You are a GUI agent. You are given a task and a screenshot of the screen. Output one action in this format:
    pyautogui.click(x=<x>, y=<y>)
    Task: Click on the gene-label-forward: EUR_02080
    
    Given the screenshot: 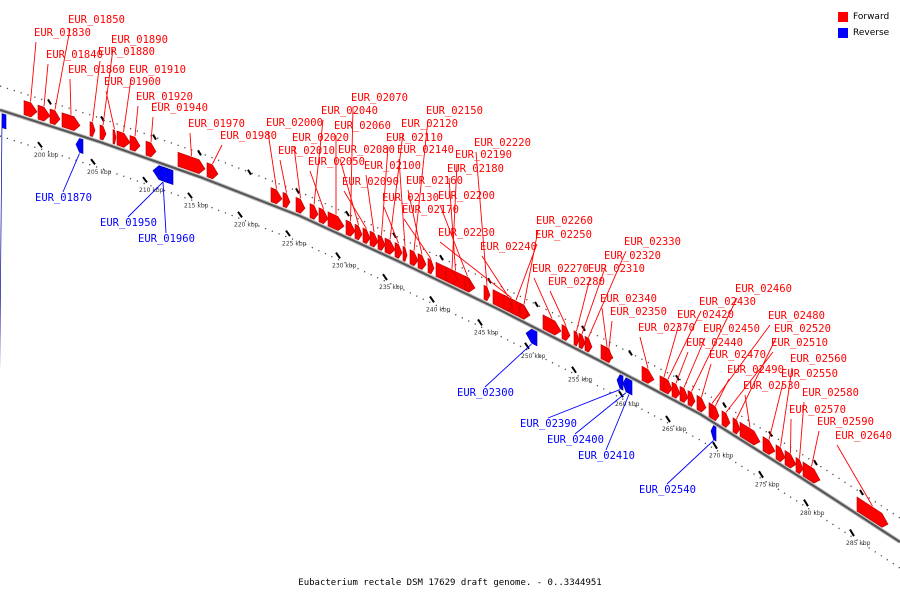 What is the action you would take?
    pyautogui.click(x=366, y=150)
    